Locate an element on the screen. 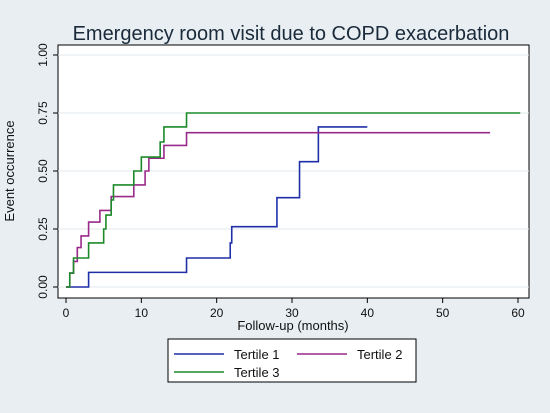  x-tick-label: 30 is located at coordinates (292, 313).